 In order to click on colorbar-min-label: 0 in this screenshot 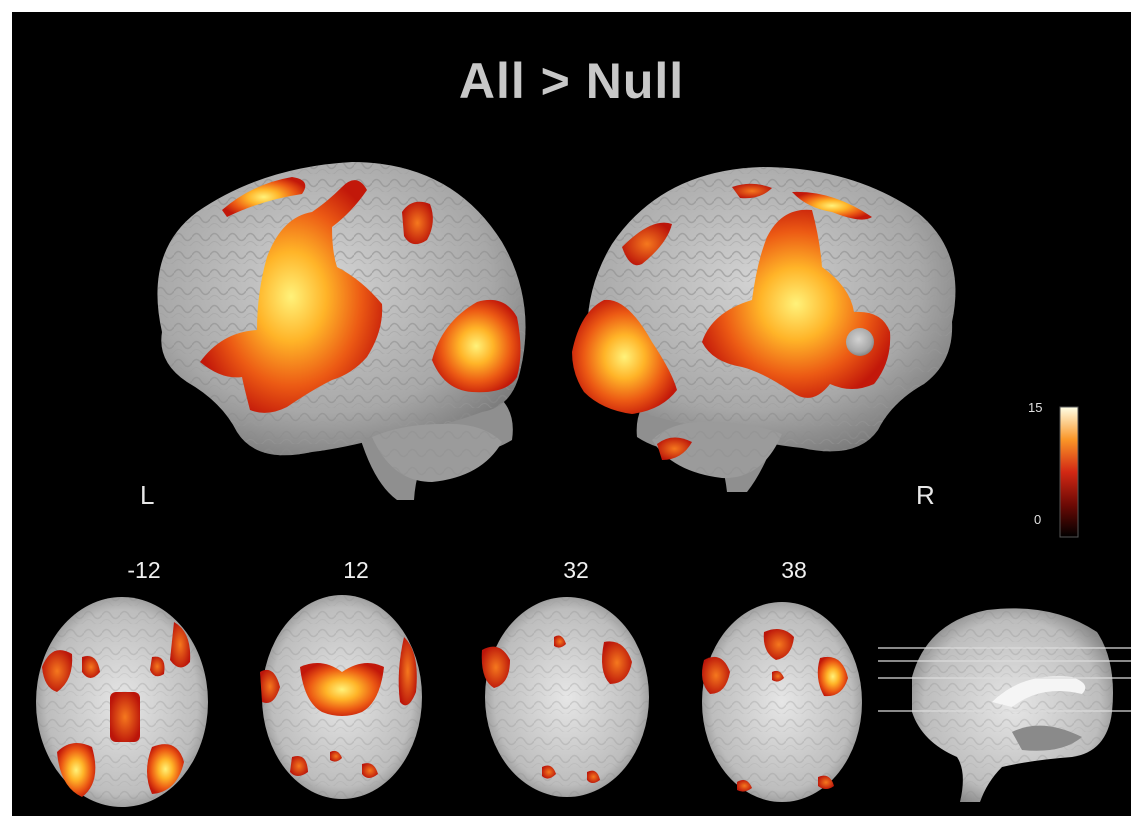, I will do `click(1038, 519)`.